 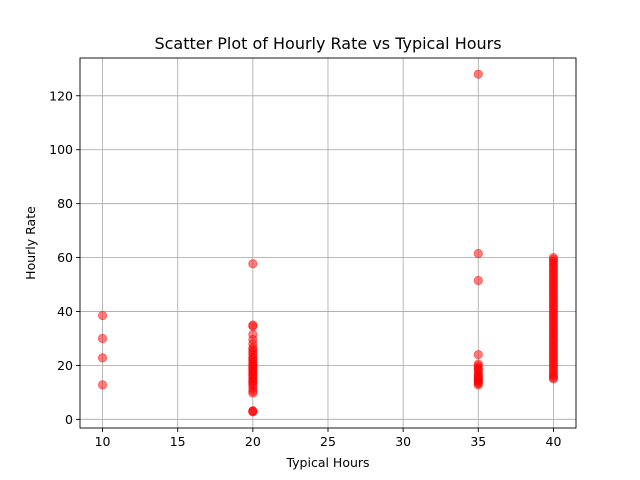 What do you see at coordinates (328, 441) in the screenshot?
I see `x-tick-label: 25` at bounding box center [328, 441].